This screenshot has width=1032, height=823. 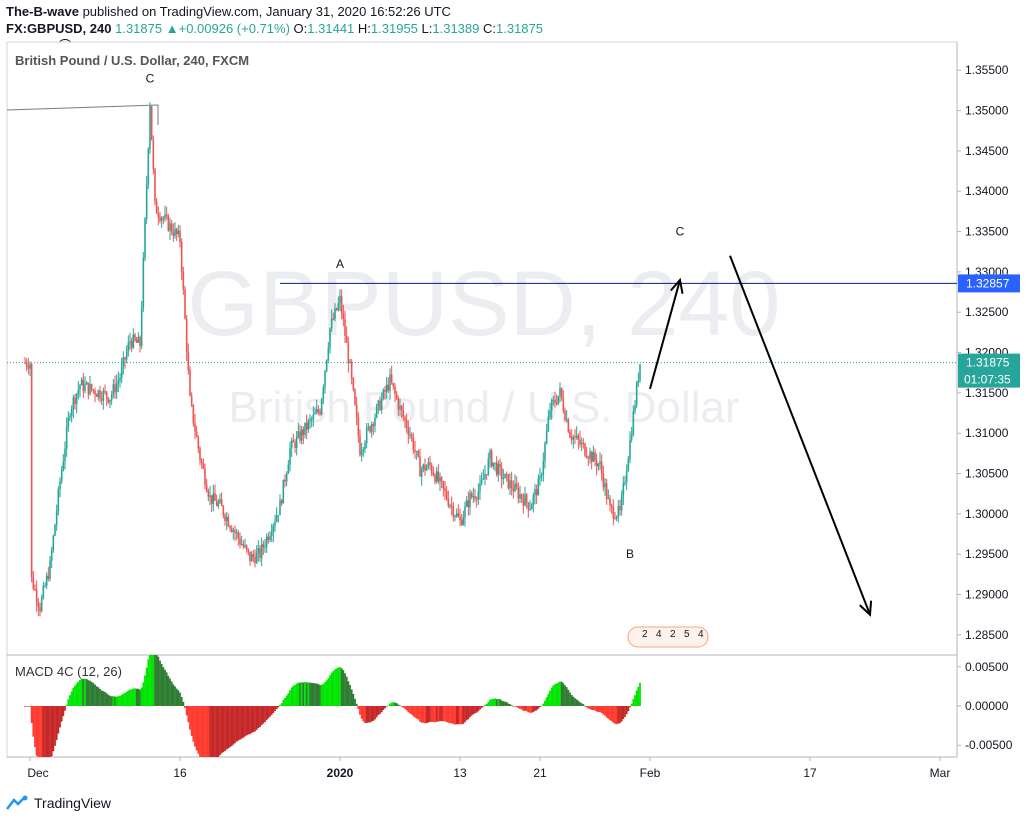 I want to click on close-value: 1.31875, so click(x=519, y=28).